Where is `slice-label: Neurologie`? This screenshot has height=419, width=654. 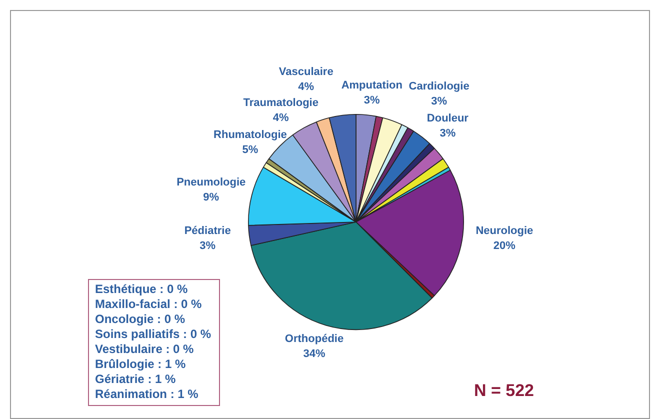
slice-label: Neurologie is located at coordinates (505, 230).